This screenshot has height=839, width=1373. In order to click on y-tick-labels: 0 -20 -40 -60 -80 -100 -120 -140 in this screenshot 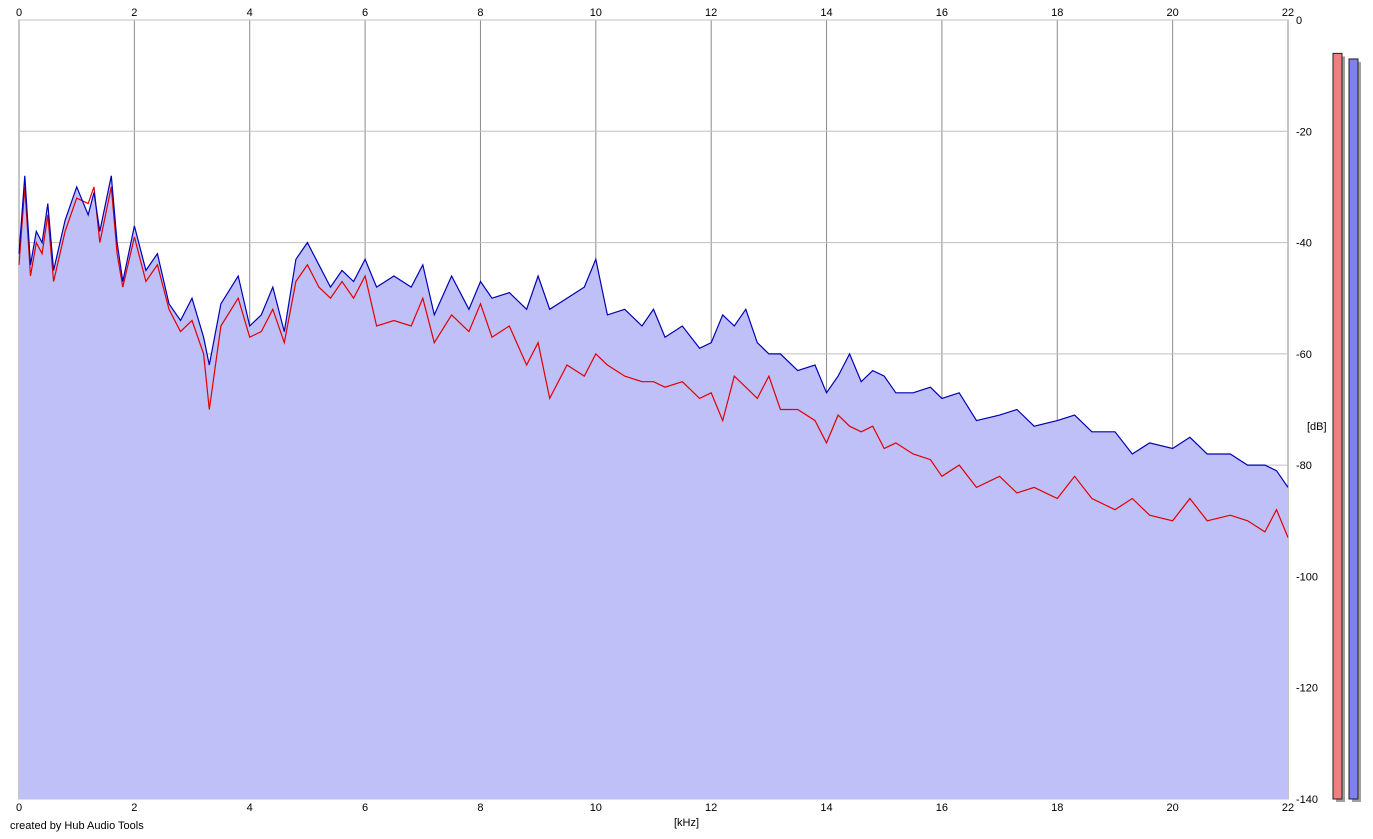, I will do `click(1307, 410)`.